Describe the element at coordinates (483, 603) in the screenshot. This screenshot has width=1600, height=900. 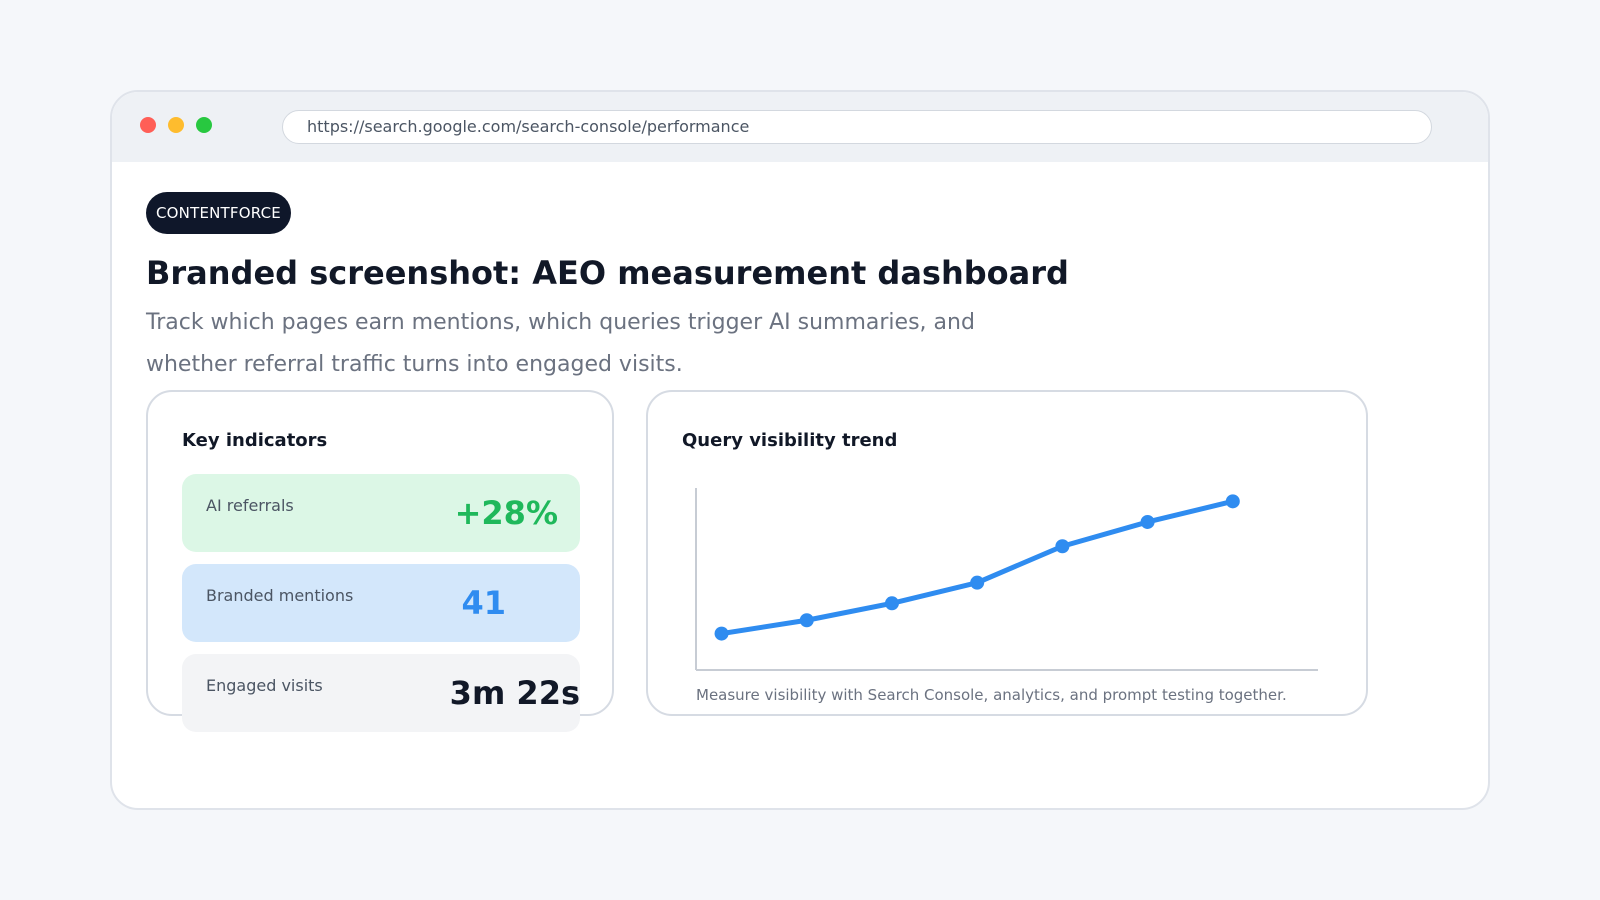
I see `metric-value: 41` at that location.